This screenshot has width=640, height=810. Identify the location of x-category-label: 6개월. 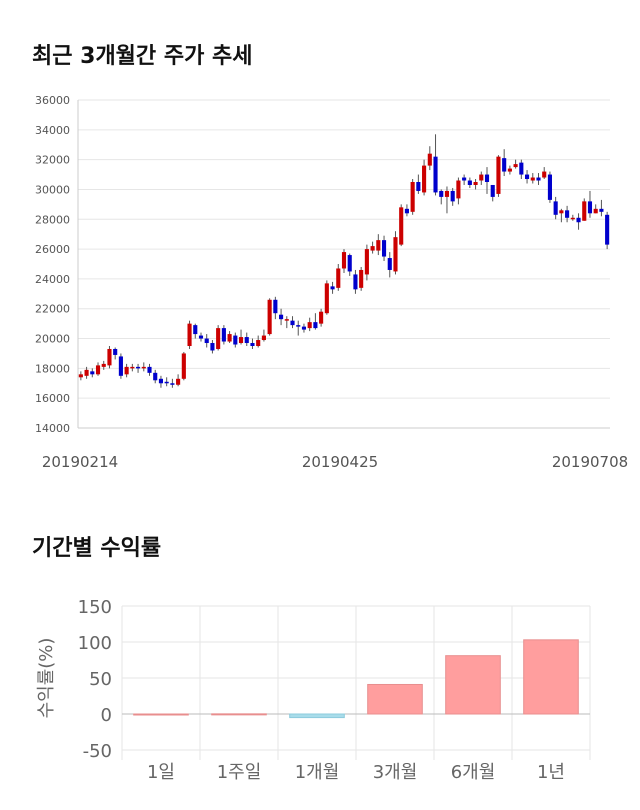
(473, 772).